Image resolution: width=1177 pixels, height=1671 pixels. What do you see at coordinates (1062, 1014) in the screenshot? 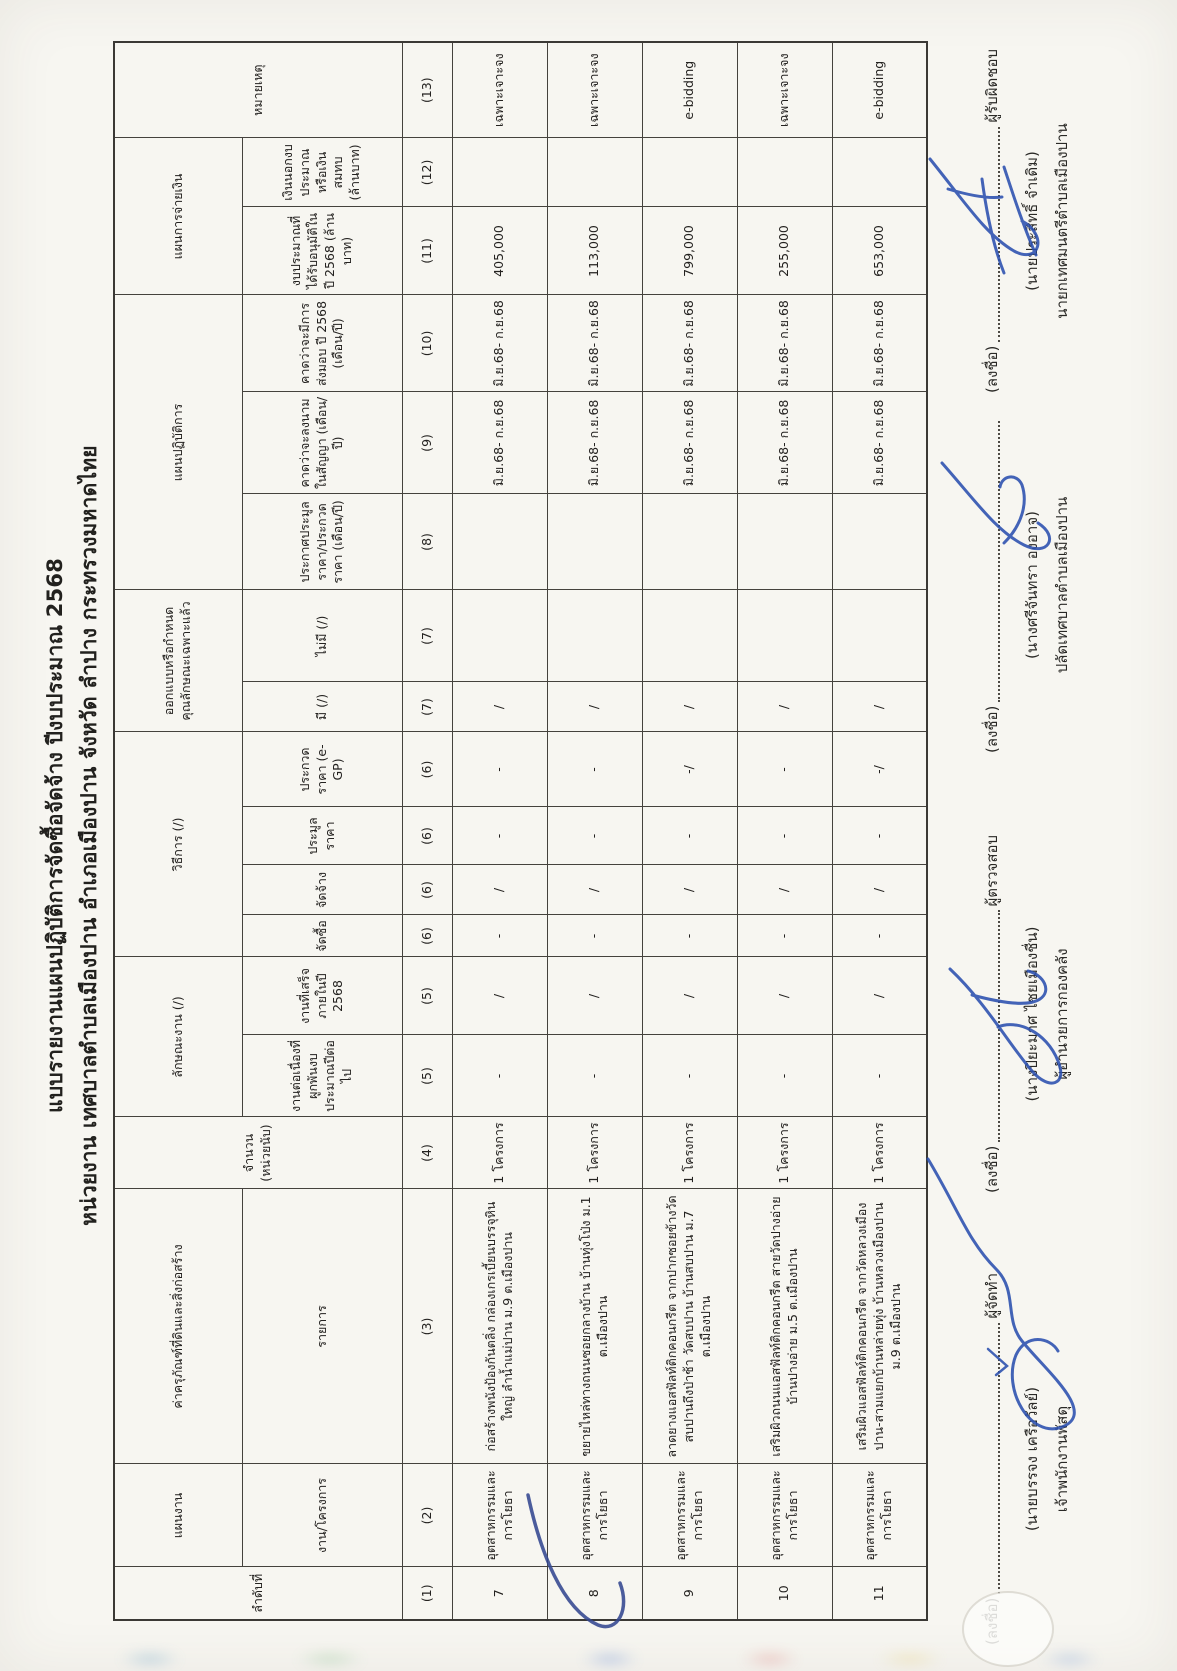
I see `signer-title: ผู้อำนวยการกองคลัง` at bounding box center [1062, 1014].